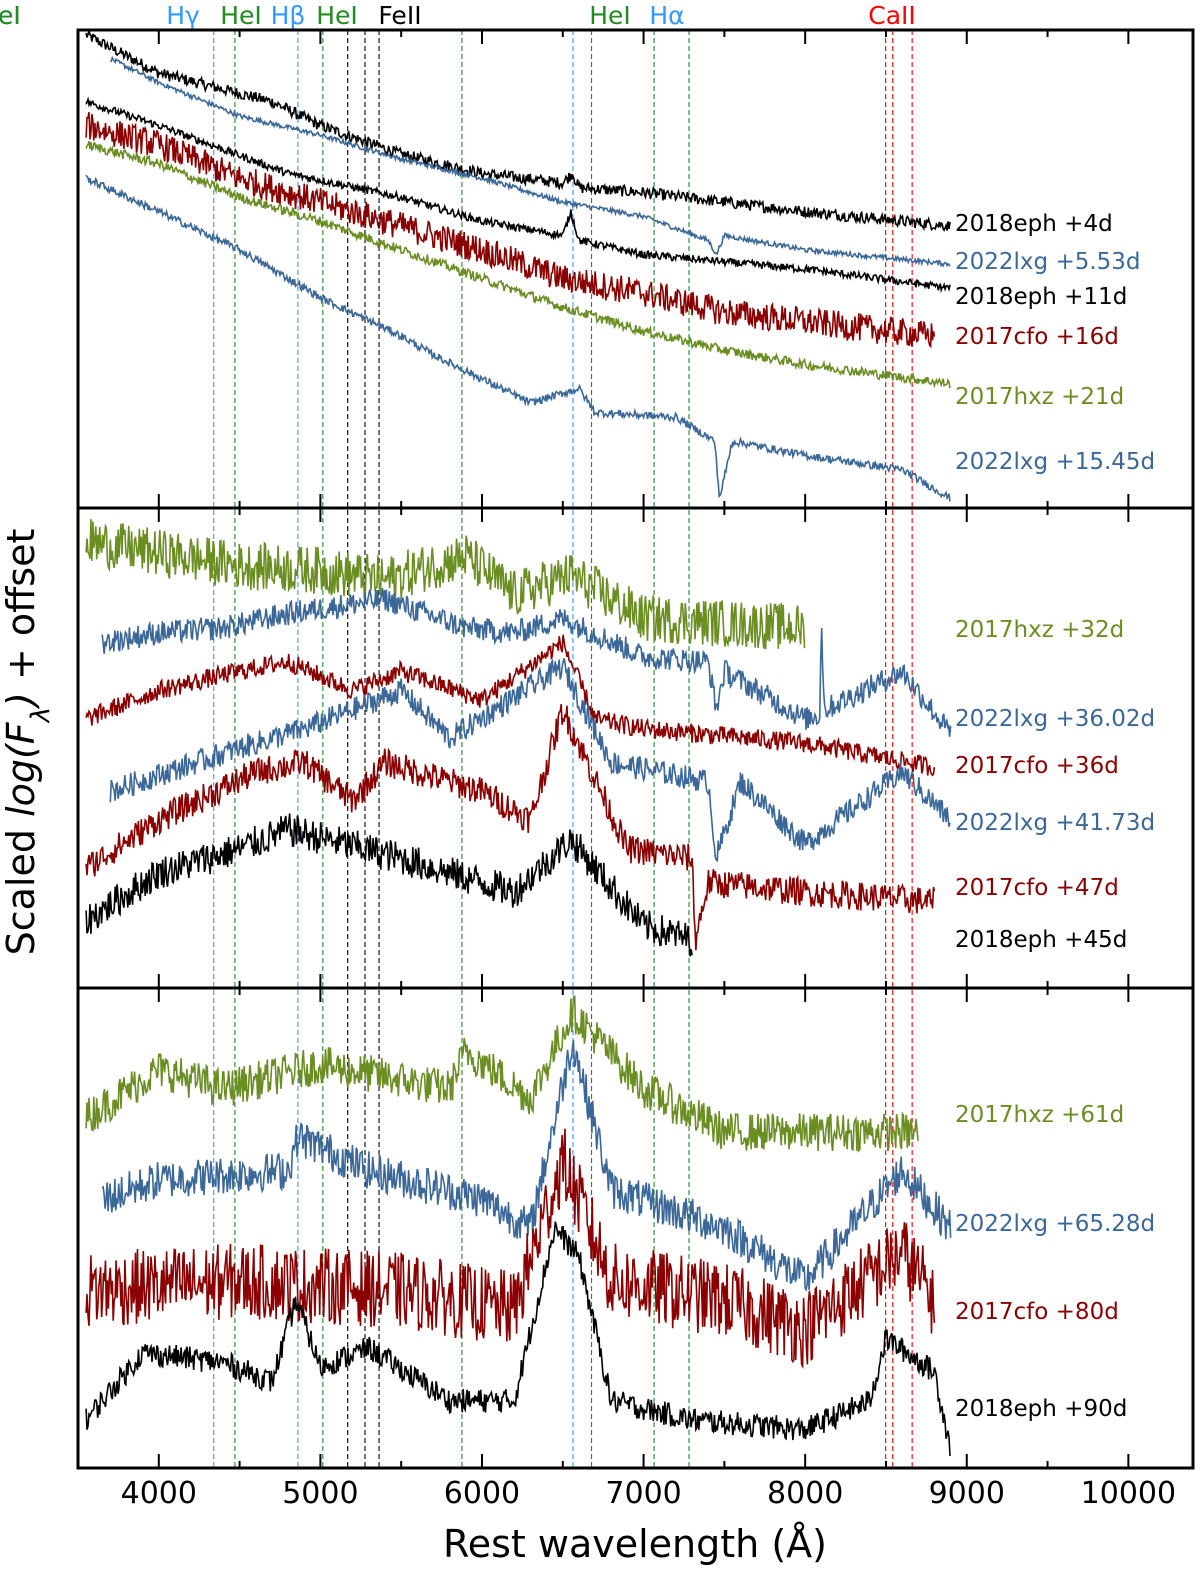  Describe the element at coordinates (610, 15) in the screenshot. I see `line-label-7: HeI` at that location.